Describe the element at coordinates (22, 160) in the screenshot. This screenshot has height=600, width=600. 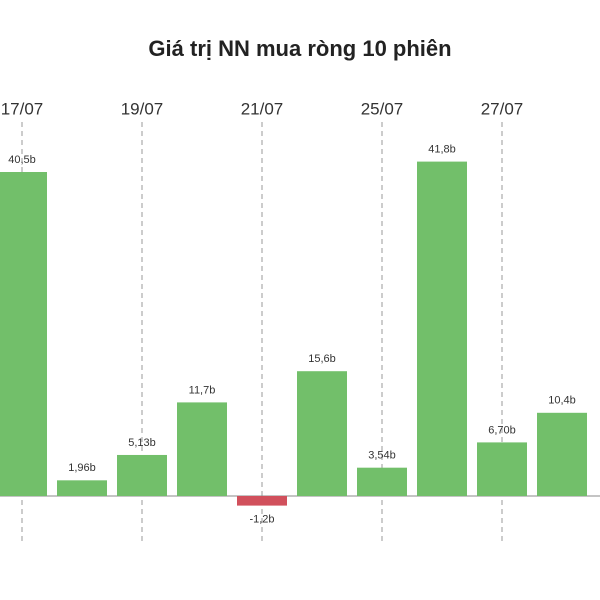
I see `value-label: 40,5b` at that location.